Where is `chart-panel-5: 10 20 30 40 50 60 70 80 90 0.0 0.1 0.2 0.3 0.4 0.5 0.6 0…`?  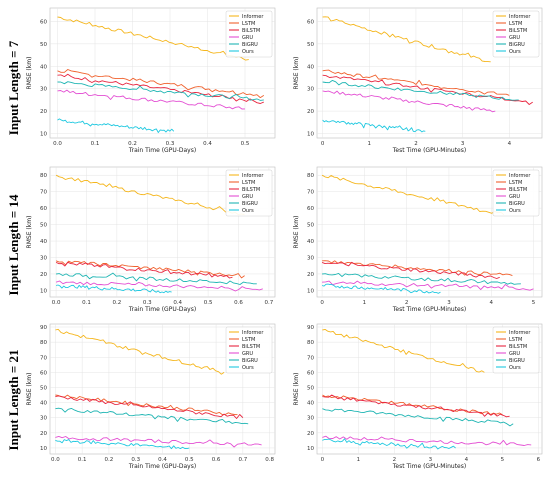 chart-panel-5: 10 20 30 40 50 60 70 80 90 0.0 0.1 0.2 0.3 0.4 0.5 0.6 0… is located at coordinates (151, 396).